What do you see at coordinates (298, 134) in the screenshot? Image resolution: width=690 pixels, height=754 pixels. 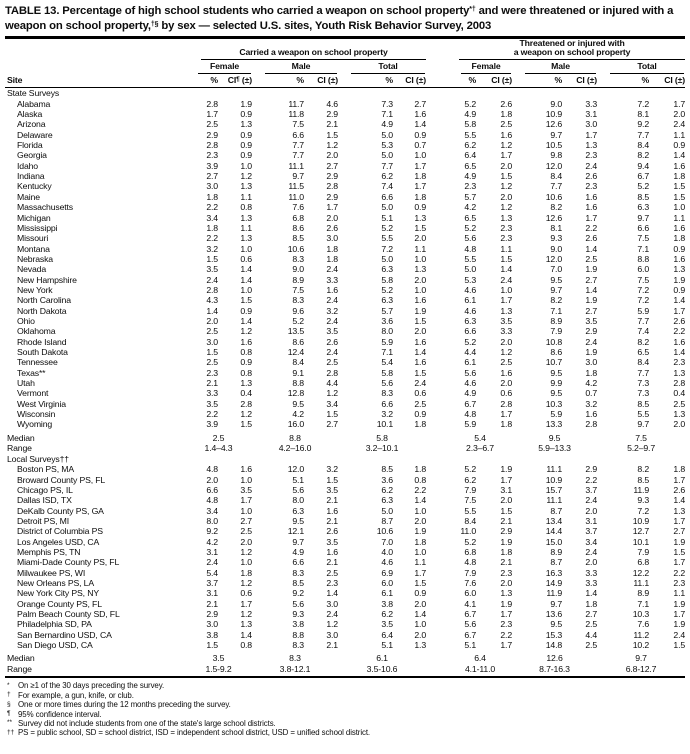 I see `percent-value-cell: 6.6` at bounding box center [298, 134].